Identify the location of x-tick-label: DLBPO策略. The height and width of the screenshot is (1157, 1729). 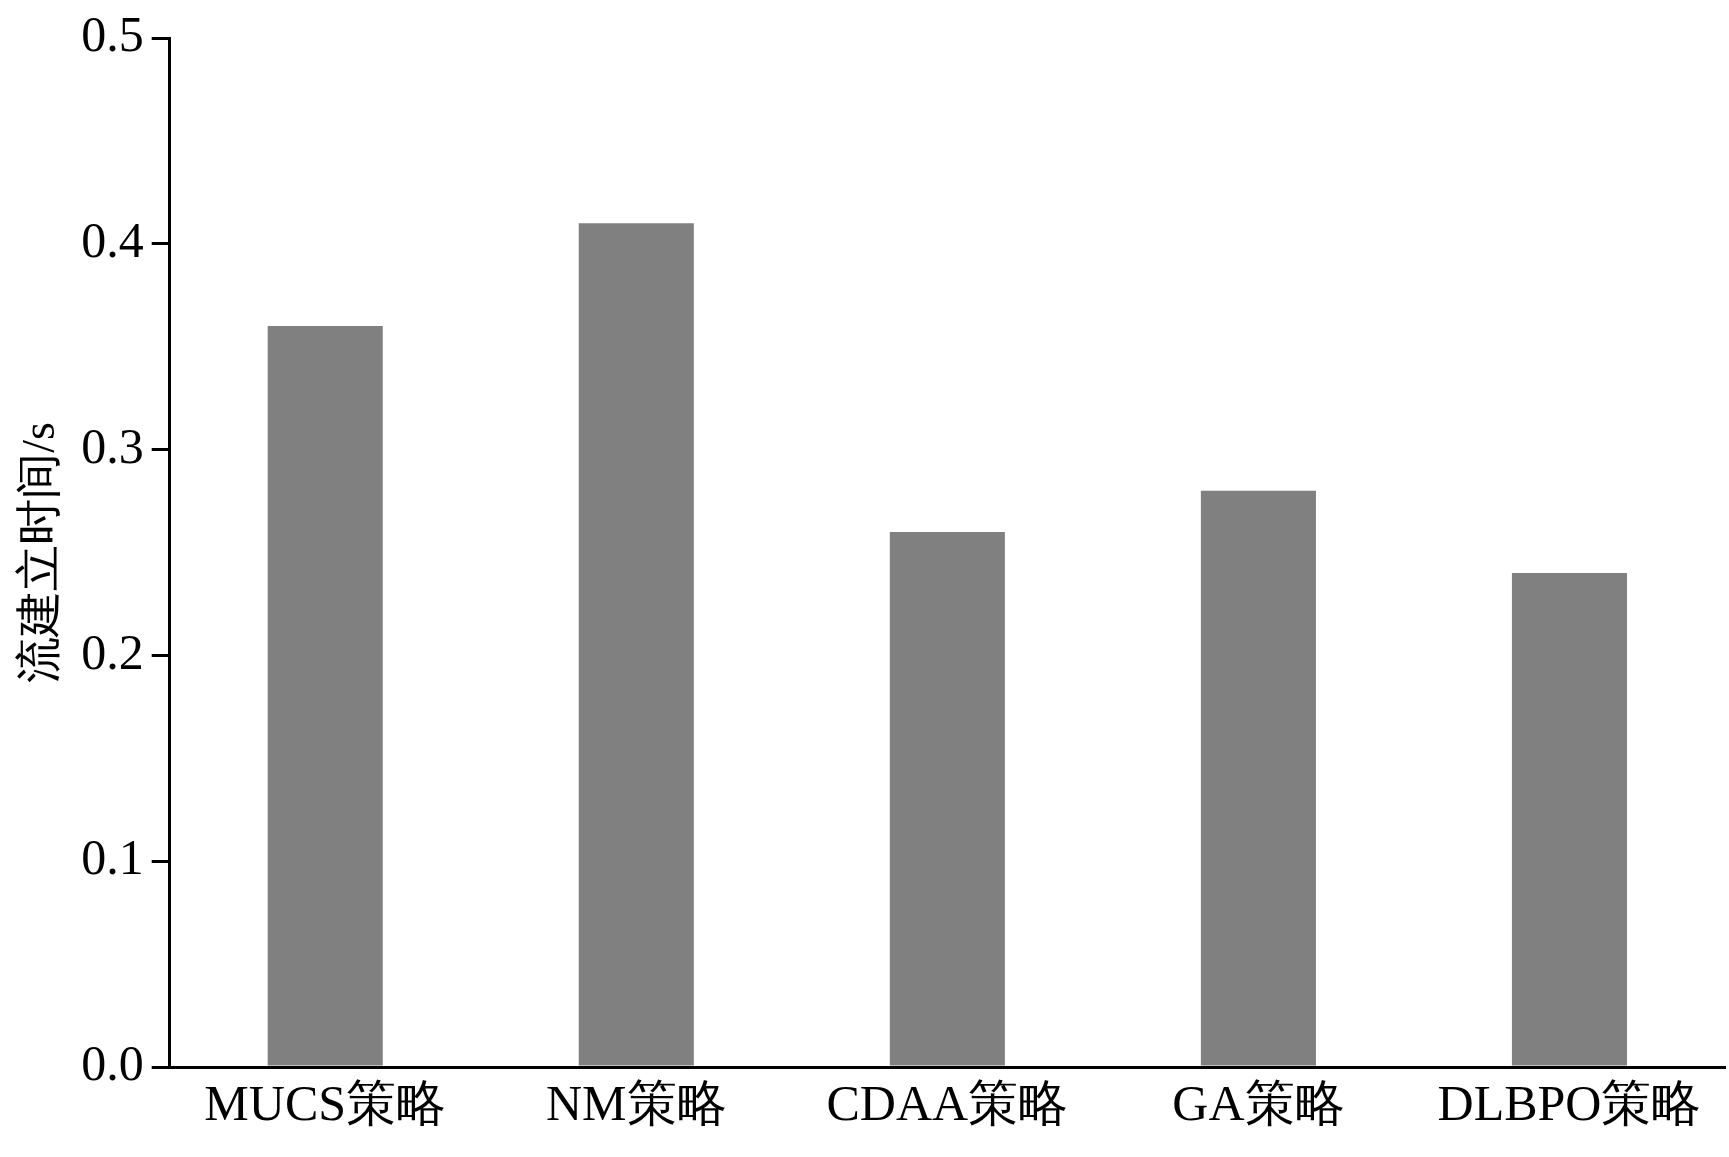
(1569, 1103).